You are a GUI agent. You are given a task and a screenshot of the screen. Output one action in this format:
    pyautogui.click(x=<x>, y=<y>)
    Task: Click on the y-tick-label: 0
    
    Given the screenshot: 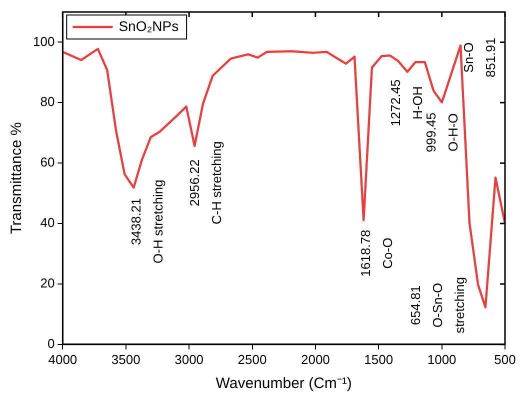 What is the action you would take?
    pyautogui.click(x=51, y=343)
    